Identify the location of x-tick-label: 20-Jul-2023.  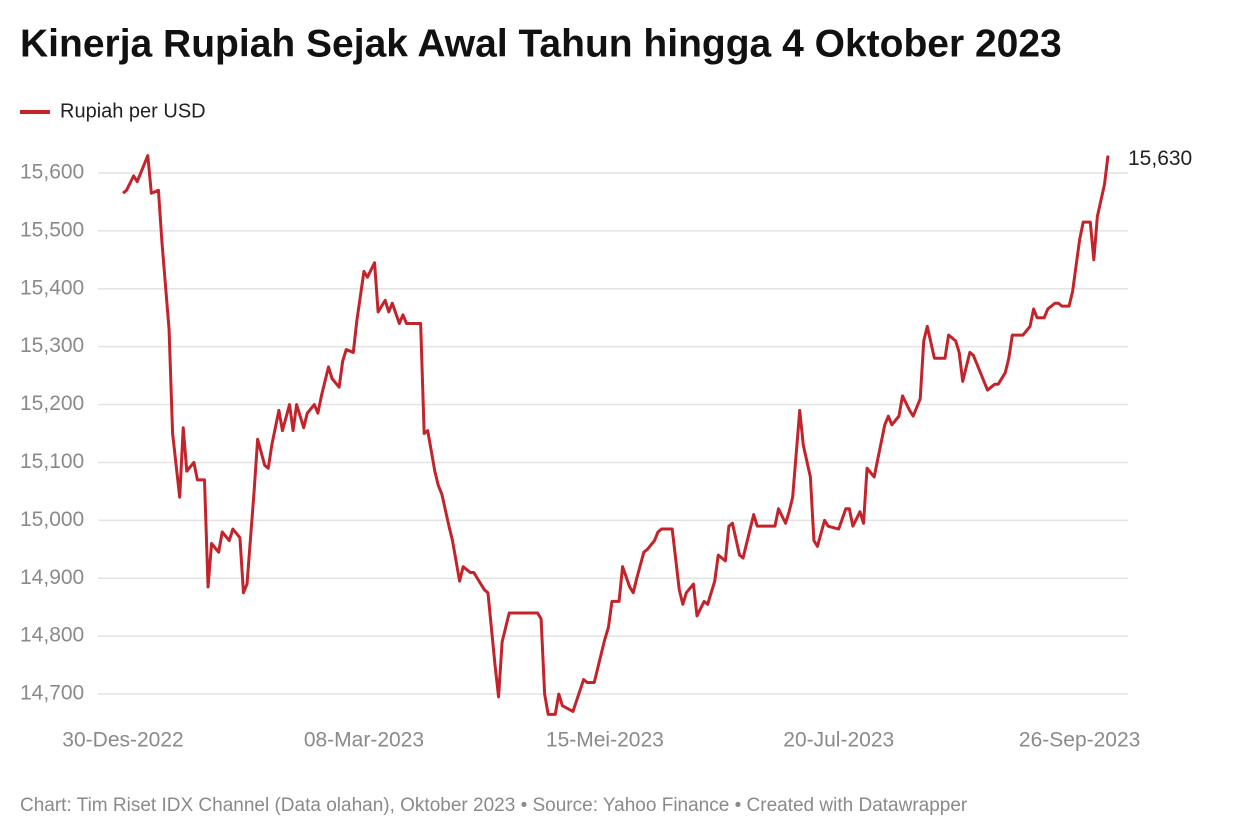
(838, 740).